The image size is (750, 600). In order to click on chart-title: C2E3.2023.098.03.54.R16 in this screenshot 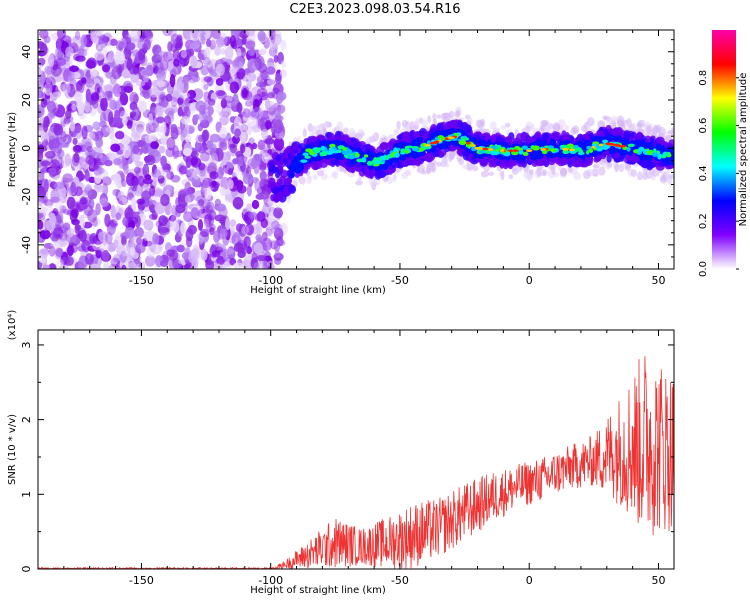, I will do `click(375, 9)`.